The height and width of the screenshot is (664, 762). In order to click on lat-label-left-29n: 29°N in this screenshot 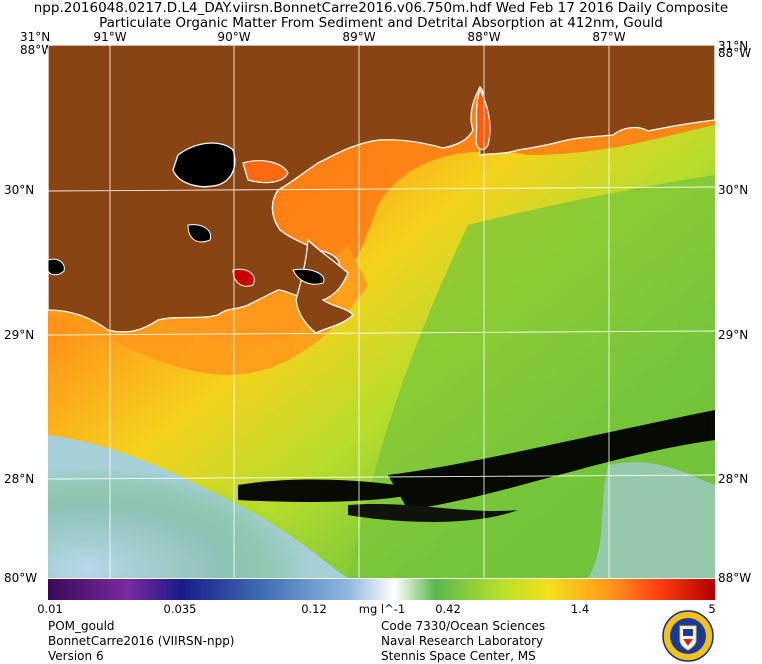, I will do `click(19, 335)`.